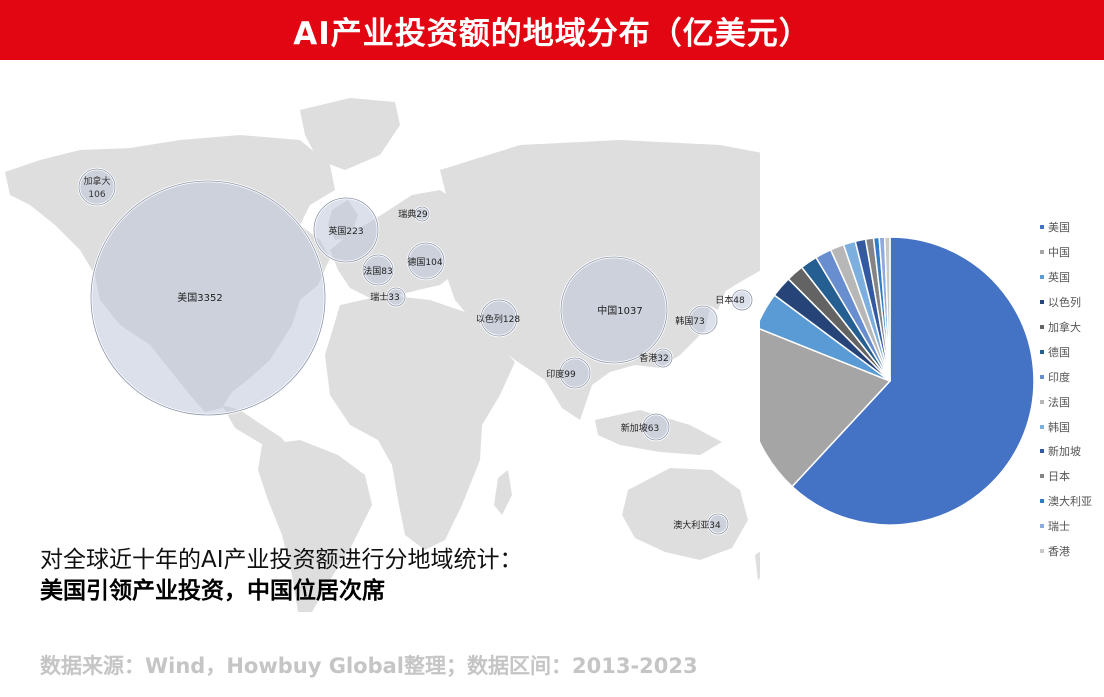  I want to click on source-note: 数据来源：Wind，Howbuy Global整理；数据区间：2013-2023, so click(369, 666).